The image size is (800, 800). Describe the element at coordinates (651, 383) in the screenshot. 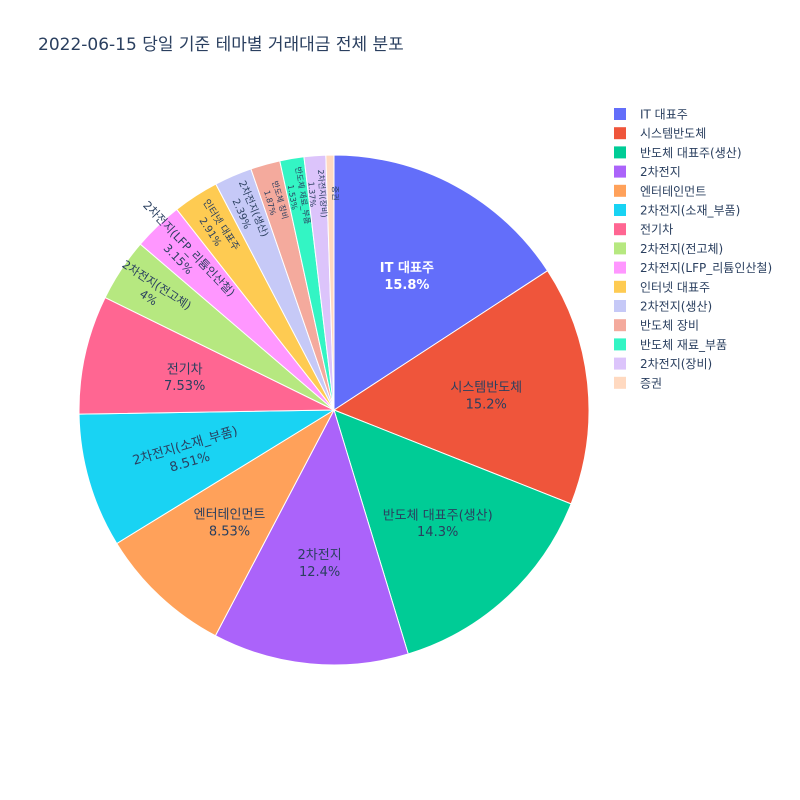

I see `legend-label: 증권` at that location.